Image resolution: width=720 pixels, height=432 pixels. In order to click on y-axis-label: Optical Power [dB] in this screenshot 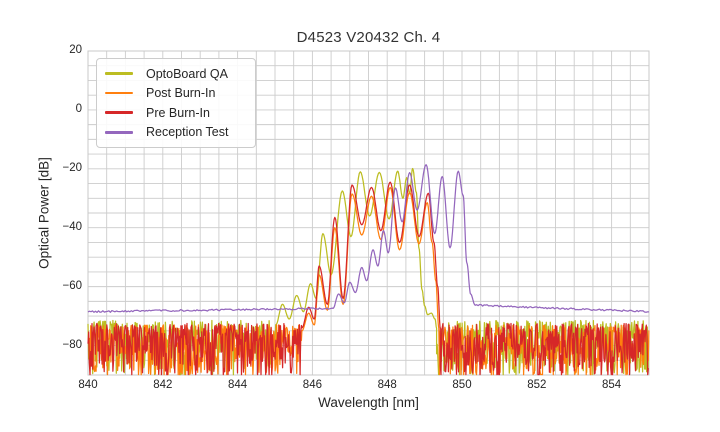, I will do `click(44, 213)`.